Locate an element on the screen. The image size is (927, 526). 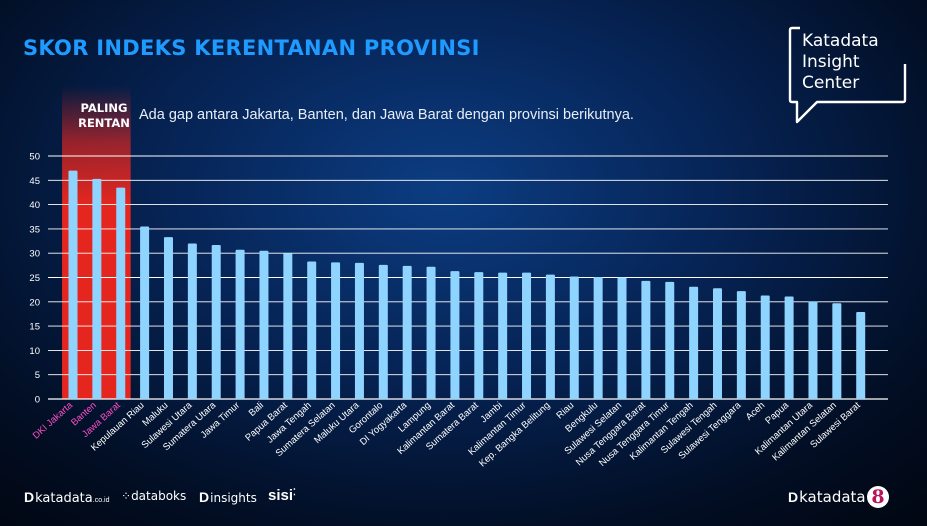
chart-title: SKOR INDEKS KERENTANAN PROVINSI is located at coordinates (251, 48).